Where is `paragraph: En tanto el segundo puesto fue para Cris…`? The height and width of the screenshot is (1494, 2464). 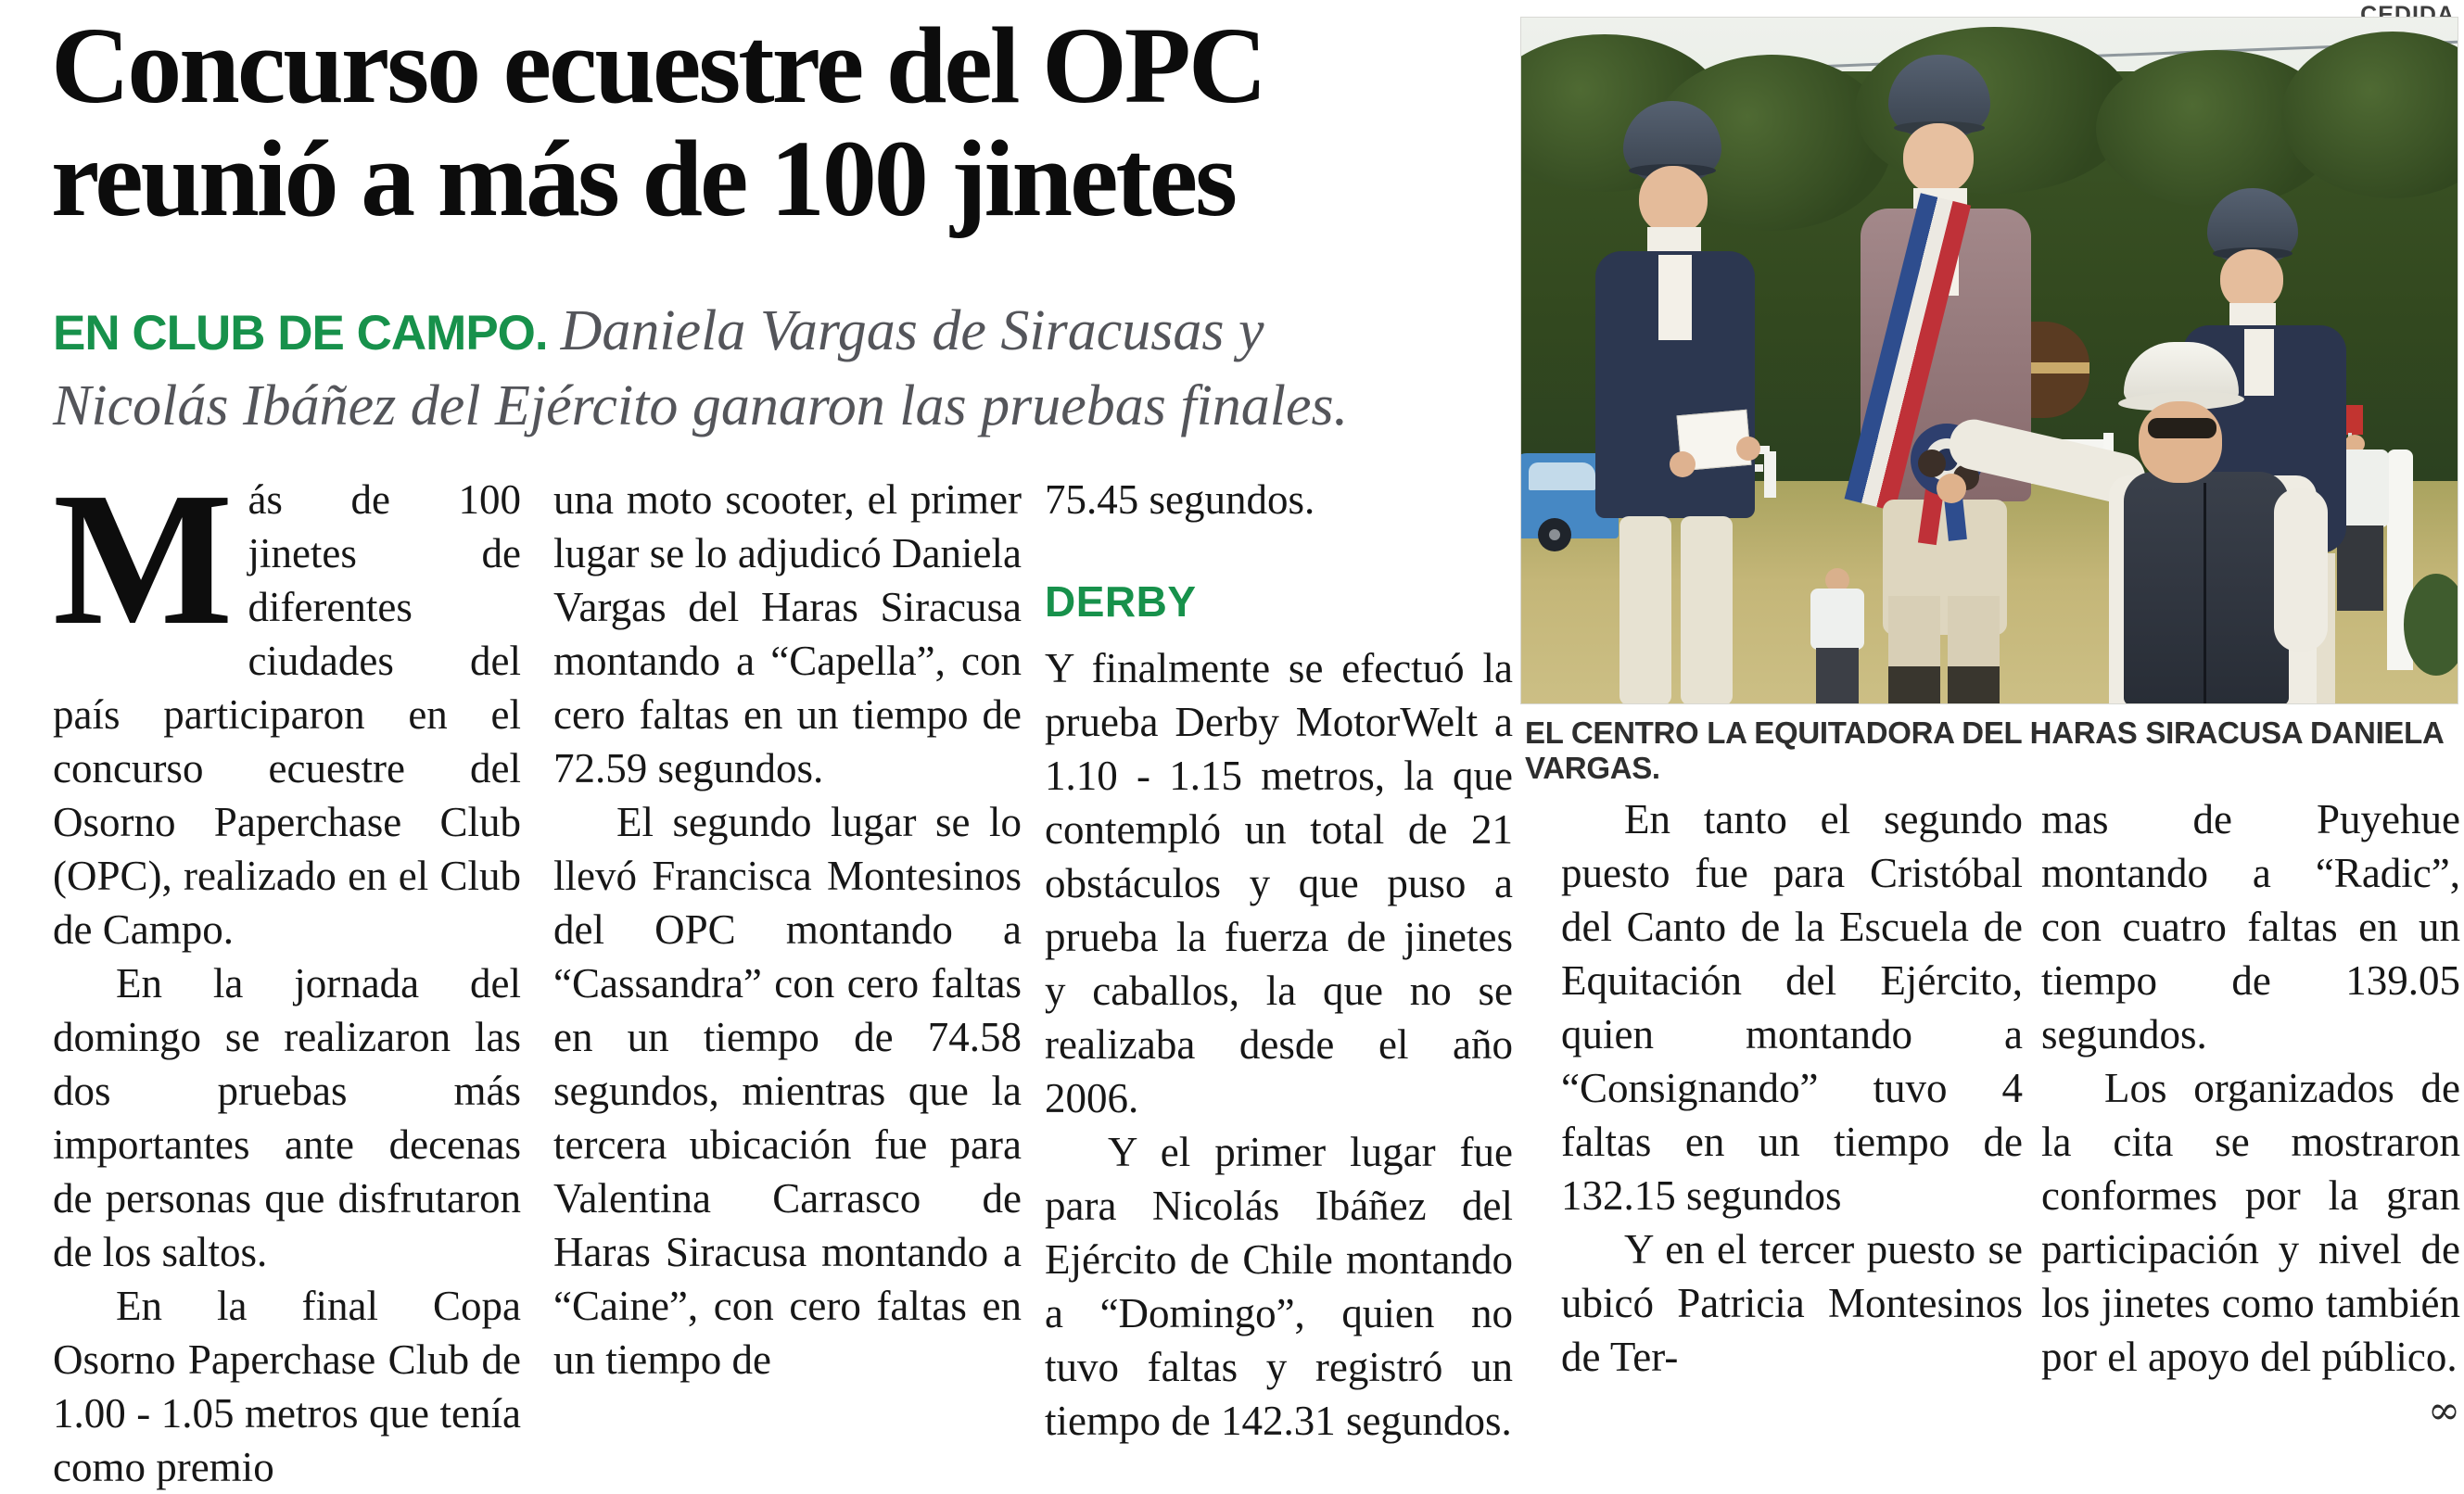
paragraph: En tanto el segundo puesto fue para Cris… is located at coordinates (1792, 1008).